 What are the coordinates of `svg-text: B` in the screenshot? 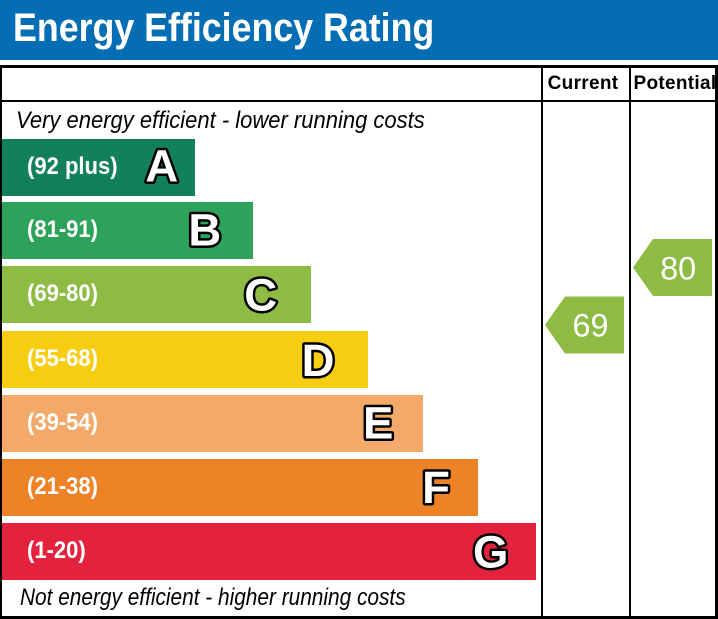 It's located at (204, 230).